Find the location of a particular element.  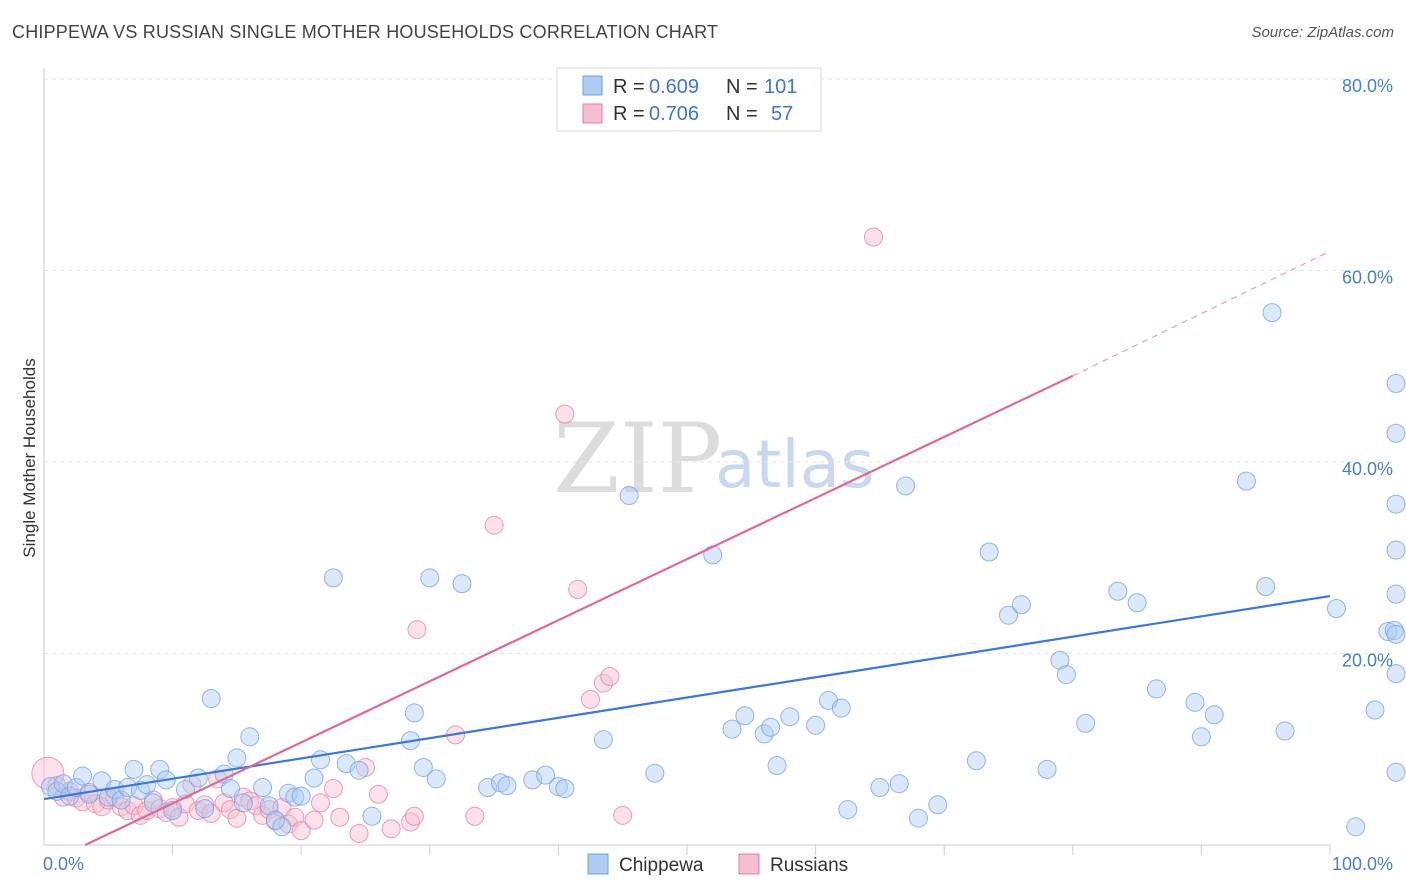

chippewa-r-label: R = is located at coordinates (629, 87).